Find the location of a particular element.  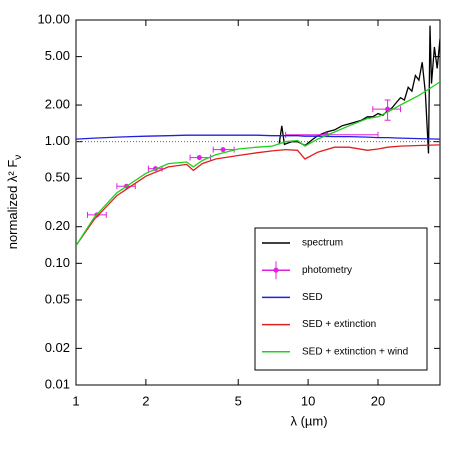

x-tick-label: 20 is located at coordinates (378, 400).